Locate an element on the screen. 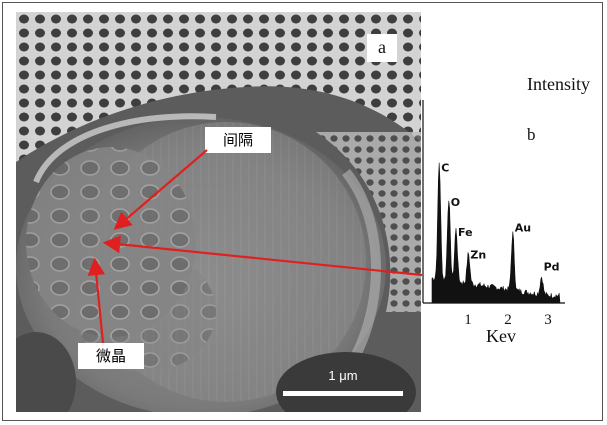 This screenshot has width=607, height=425. scale-bar-line is located at coordinates (343, 393).